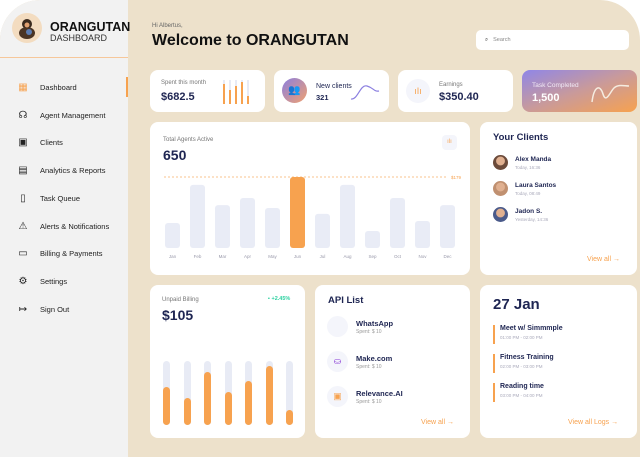 This screenshot has width=640, height=457. Describe the element at coordinates (447, 226) in the screenshot. I see `bar-dec` at that location.